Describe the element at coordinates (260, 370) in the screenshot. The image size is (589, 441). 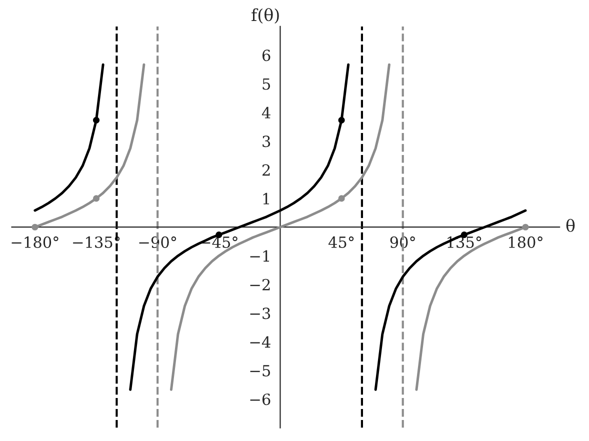
I see `y-tick-label: −5` at that location.